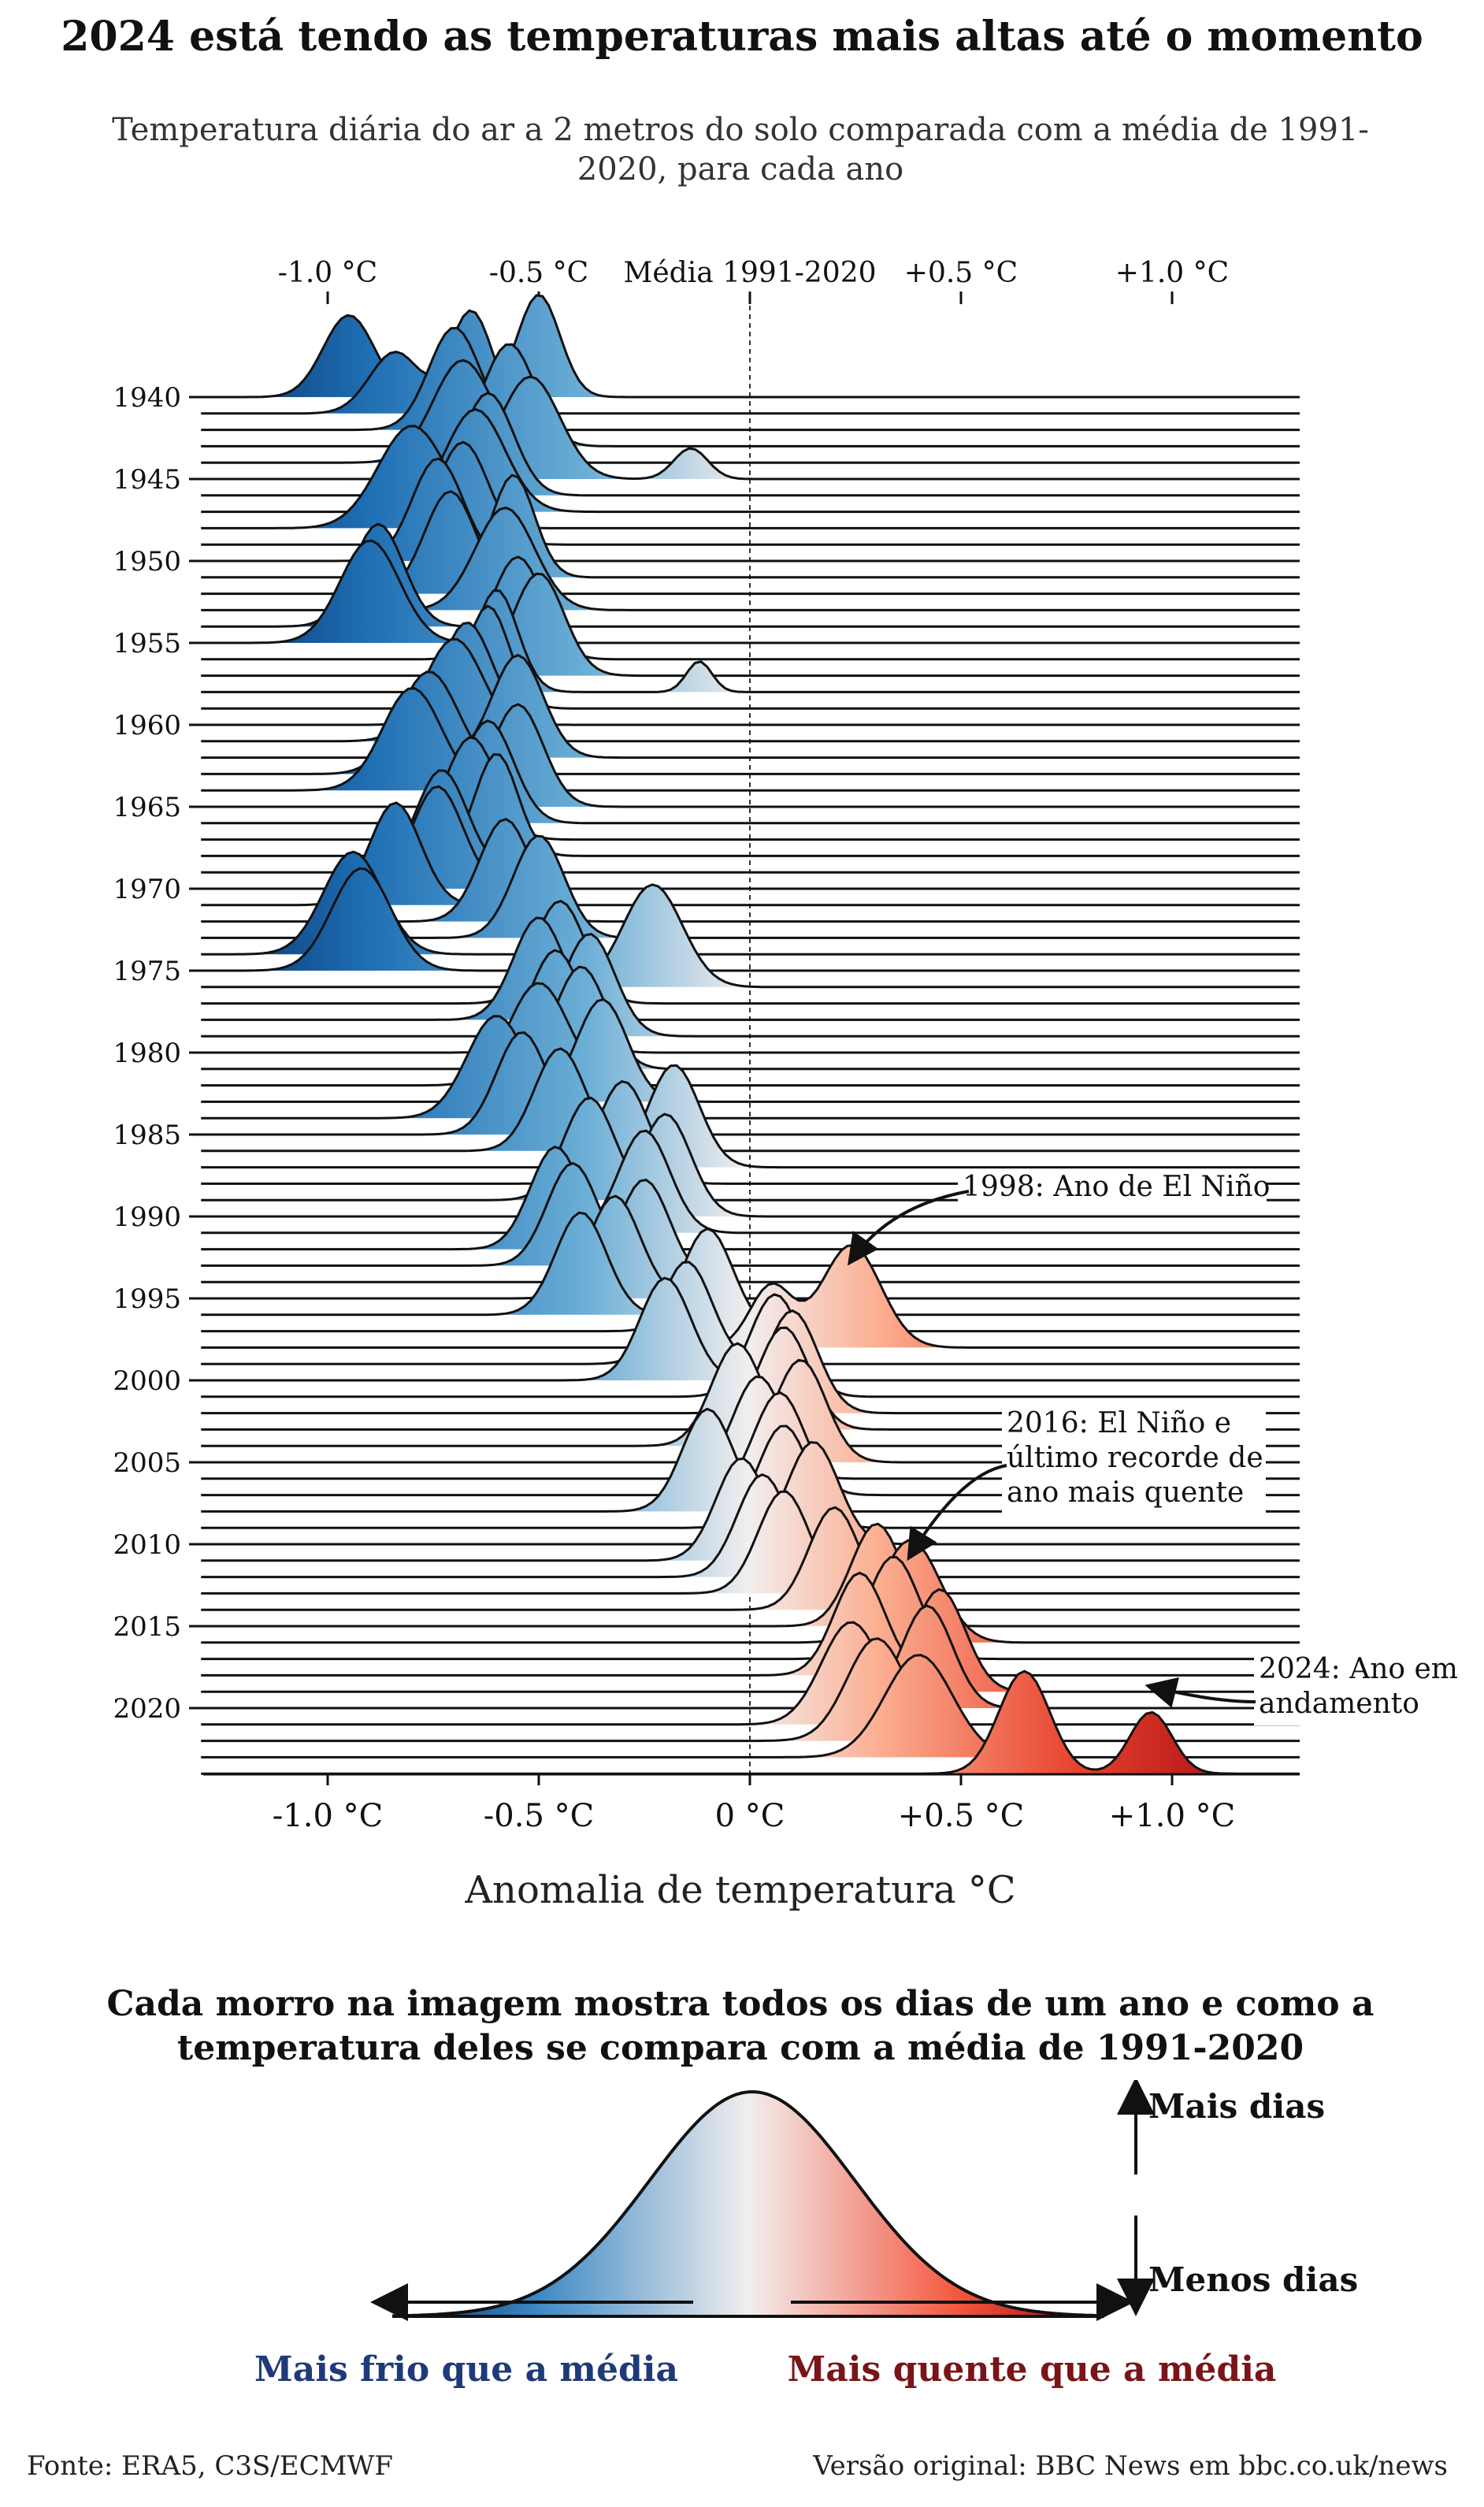  I want to click on year-label-1985: 1985, so click(147, 1135).